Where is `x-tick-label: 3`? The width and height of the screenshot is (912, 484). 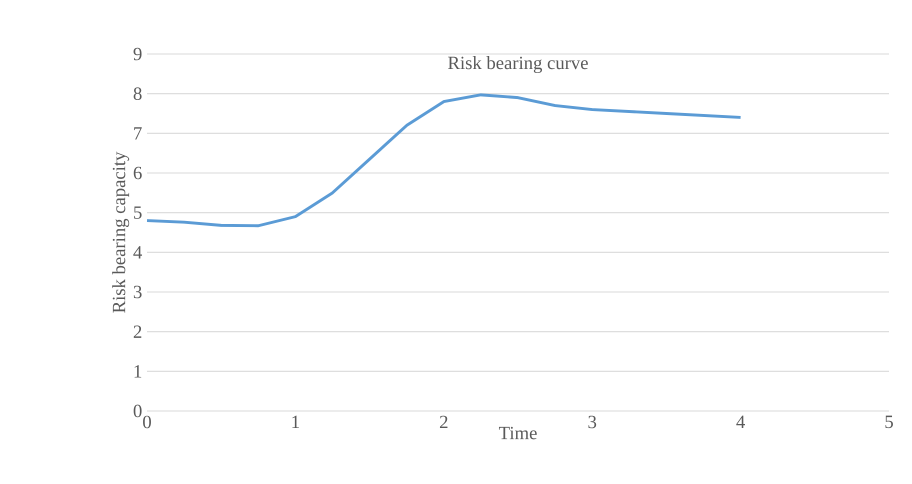
x-tick-label: 3 is located at coordinates (592, 422).